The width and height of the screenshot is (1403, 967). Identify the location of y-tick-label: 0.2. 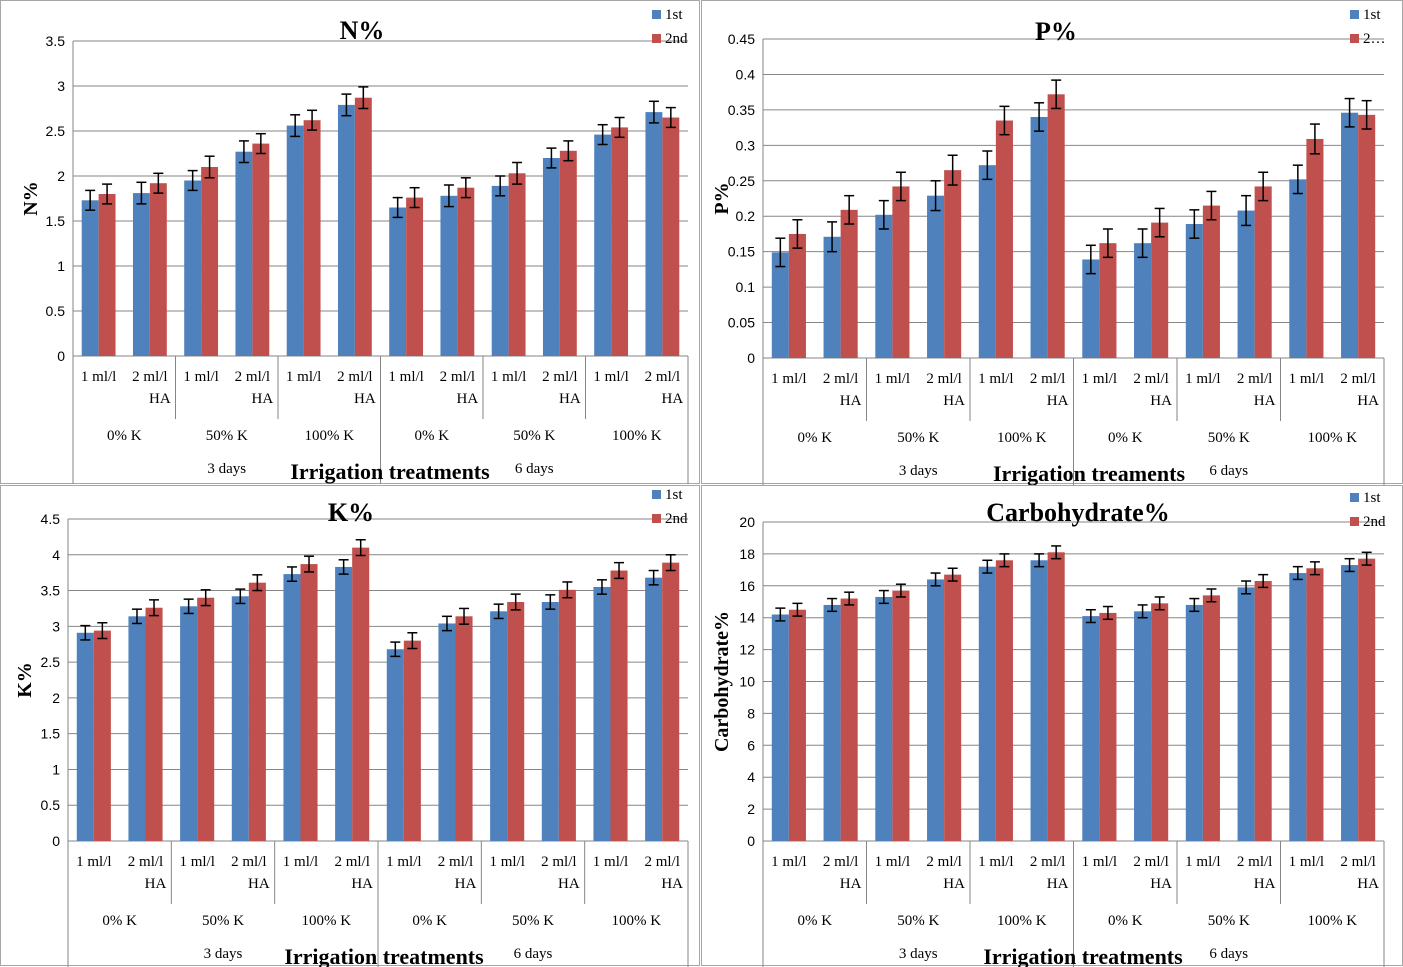
(746, 216).